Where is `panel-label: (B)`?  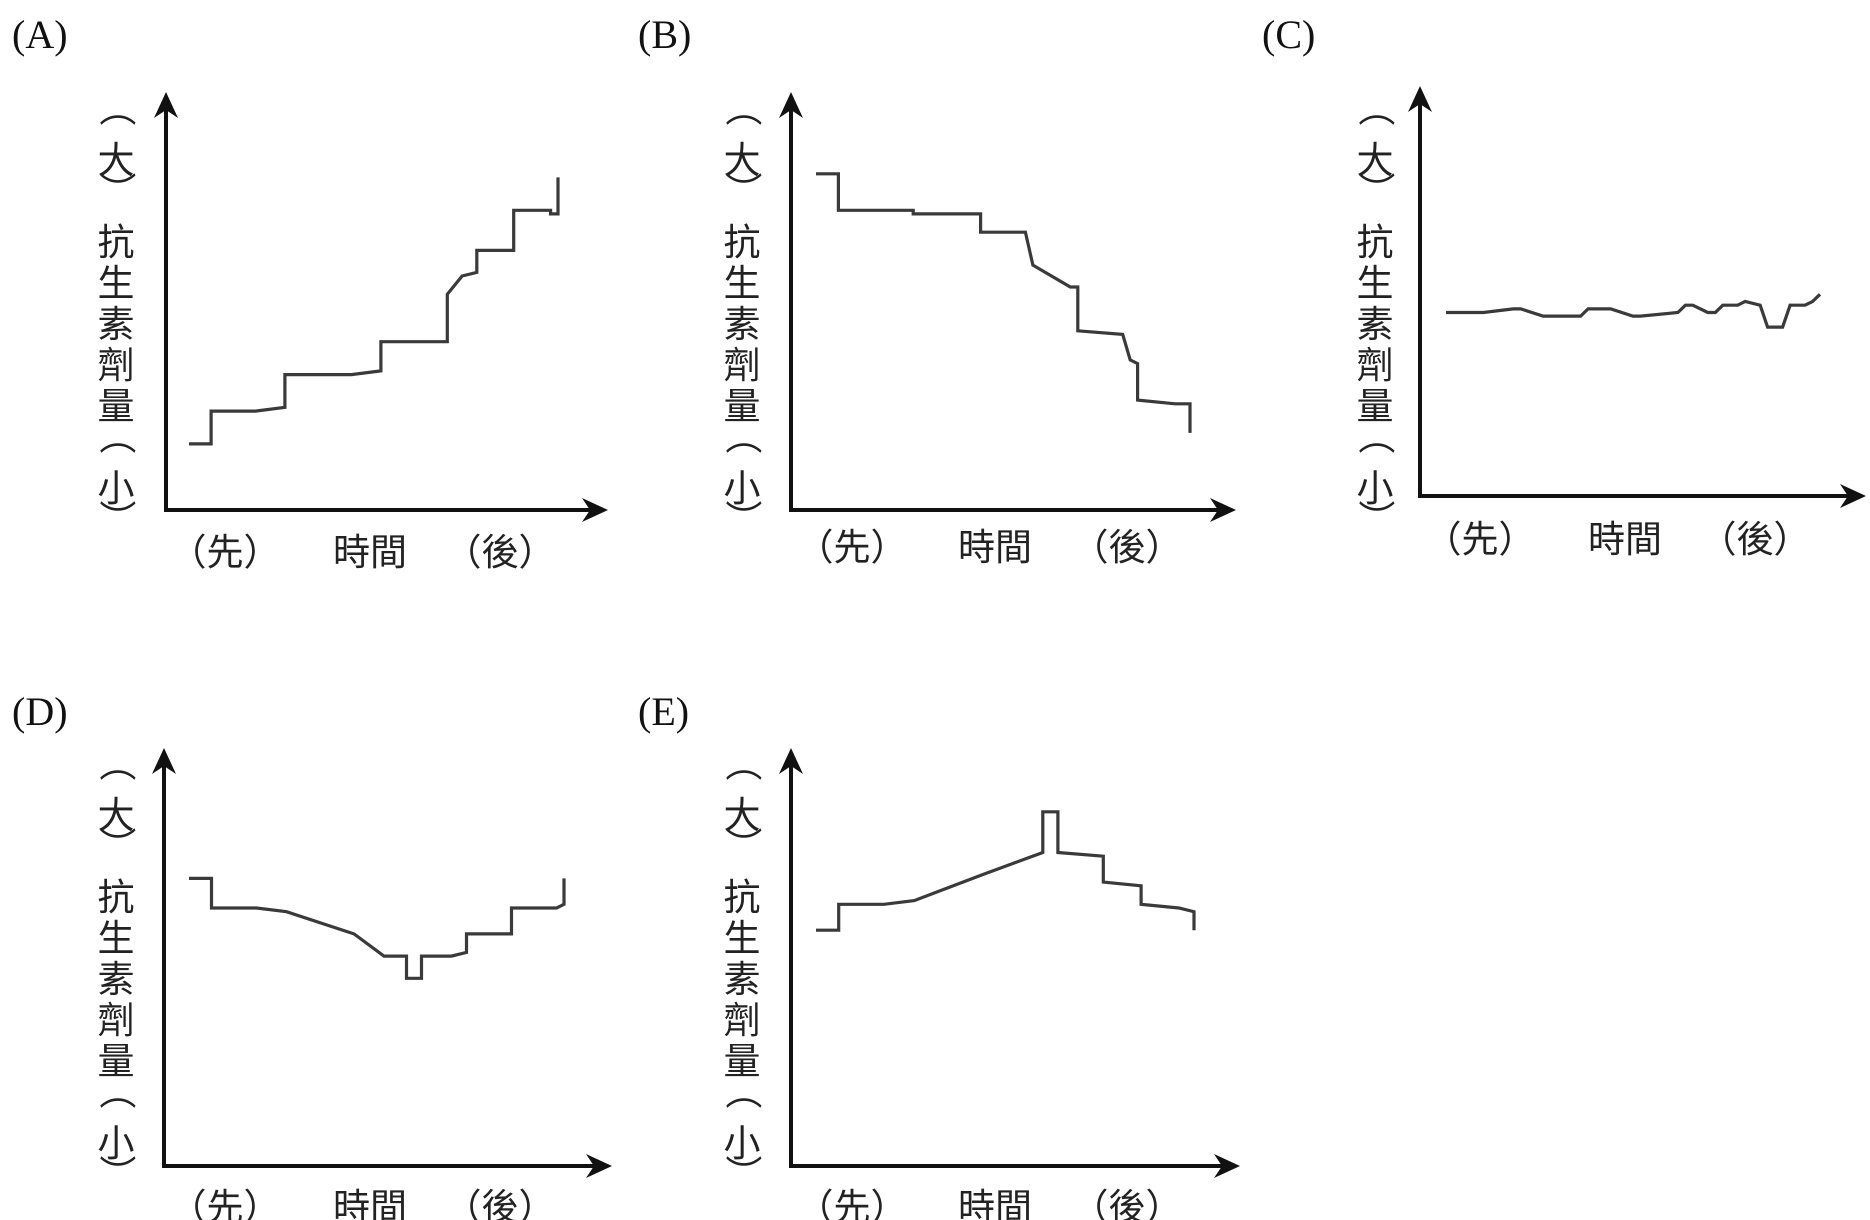 panel-label: (B) is located at coordinates (664, 34).